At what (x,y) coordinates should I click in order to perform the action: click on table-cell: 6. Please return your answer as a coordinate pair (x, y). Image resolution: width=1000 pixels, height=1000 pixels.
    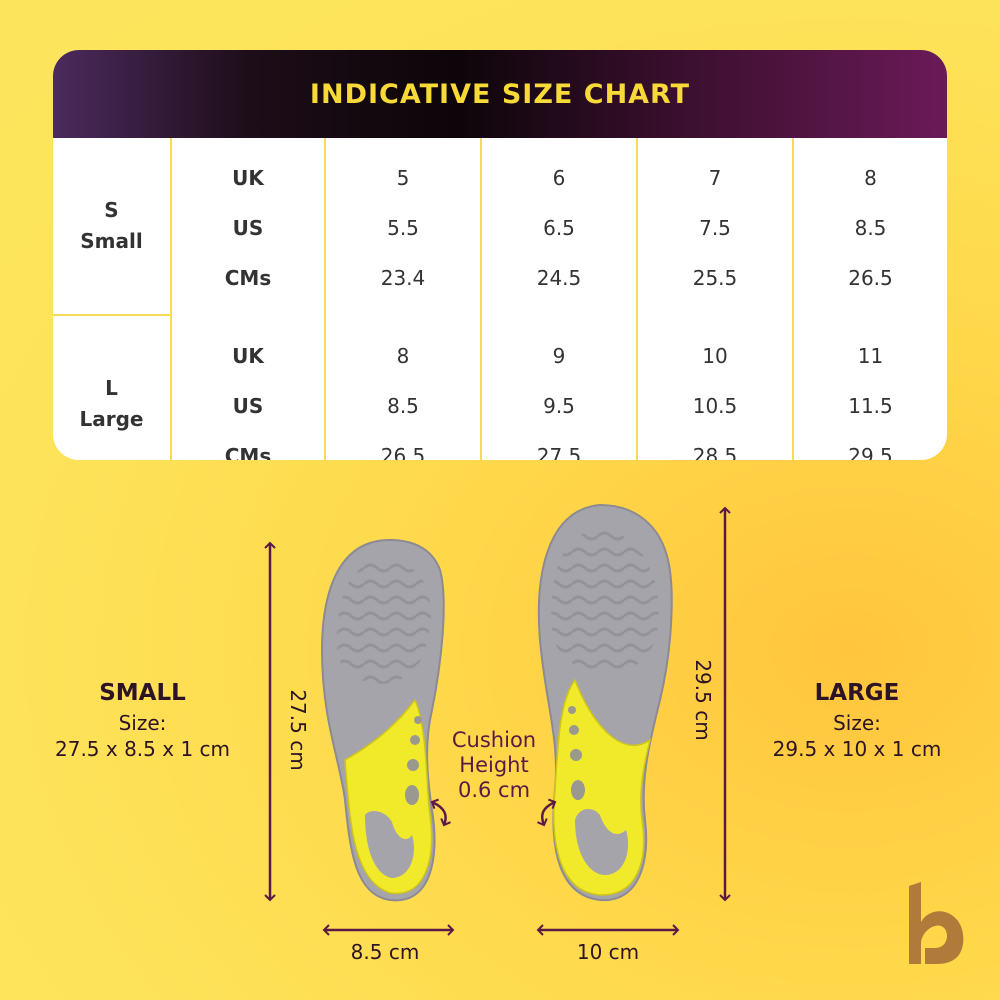
    Looking at the image, I should click on (559, 170).